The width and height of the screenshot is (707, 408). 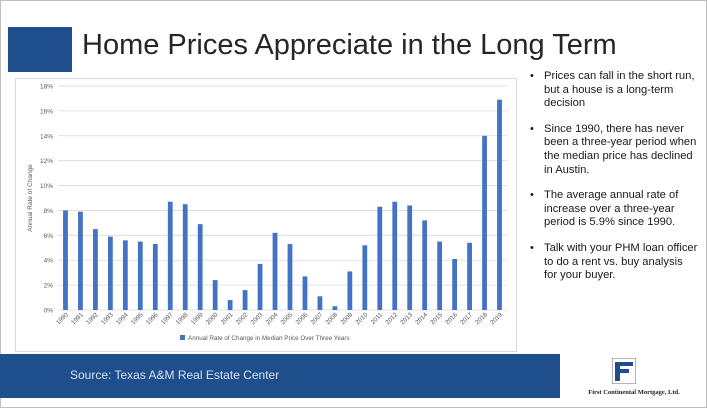 What do you see at coordinates (182, 318) in the screenshot?
I see `x-tick-label: 1998` at bounding box center [182, 318].